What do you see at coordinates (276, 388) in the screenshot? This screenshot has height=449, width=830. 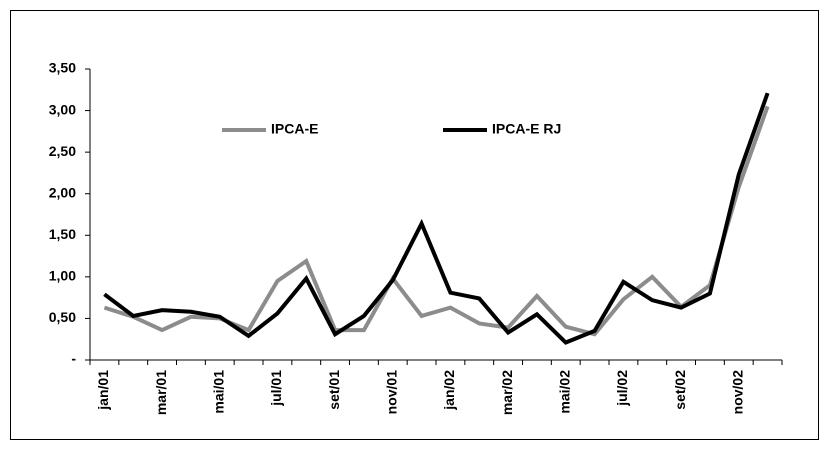 I see `x-tick-label: jul/01` at bounding box center [276, 388].